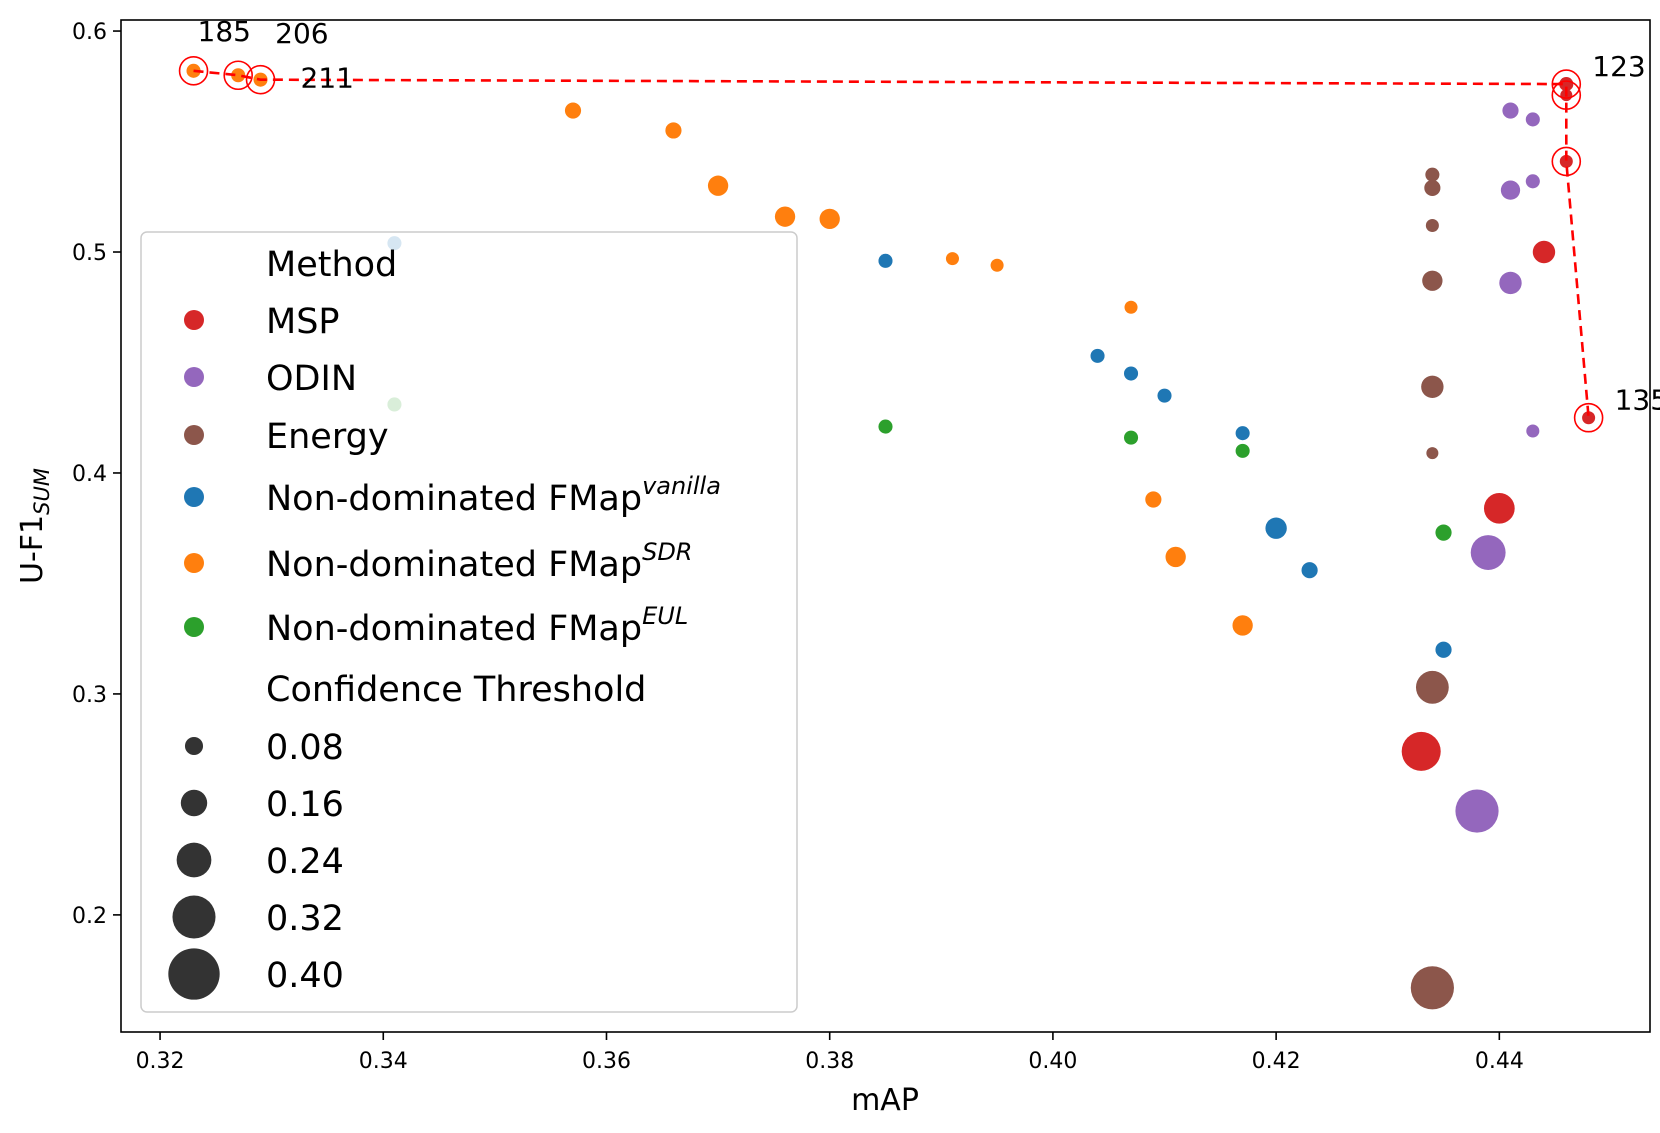 This screenshot has height=1133, width=1660. What do you see at coordinates (829, 1061) in the screenshot?
I see `x-tick-label: 0.38` at bounding box center [829, 1061].